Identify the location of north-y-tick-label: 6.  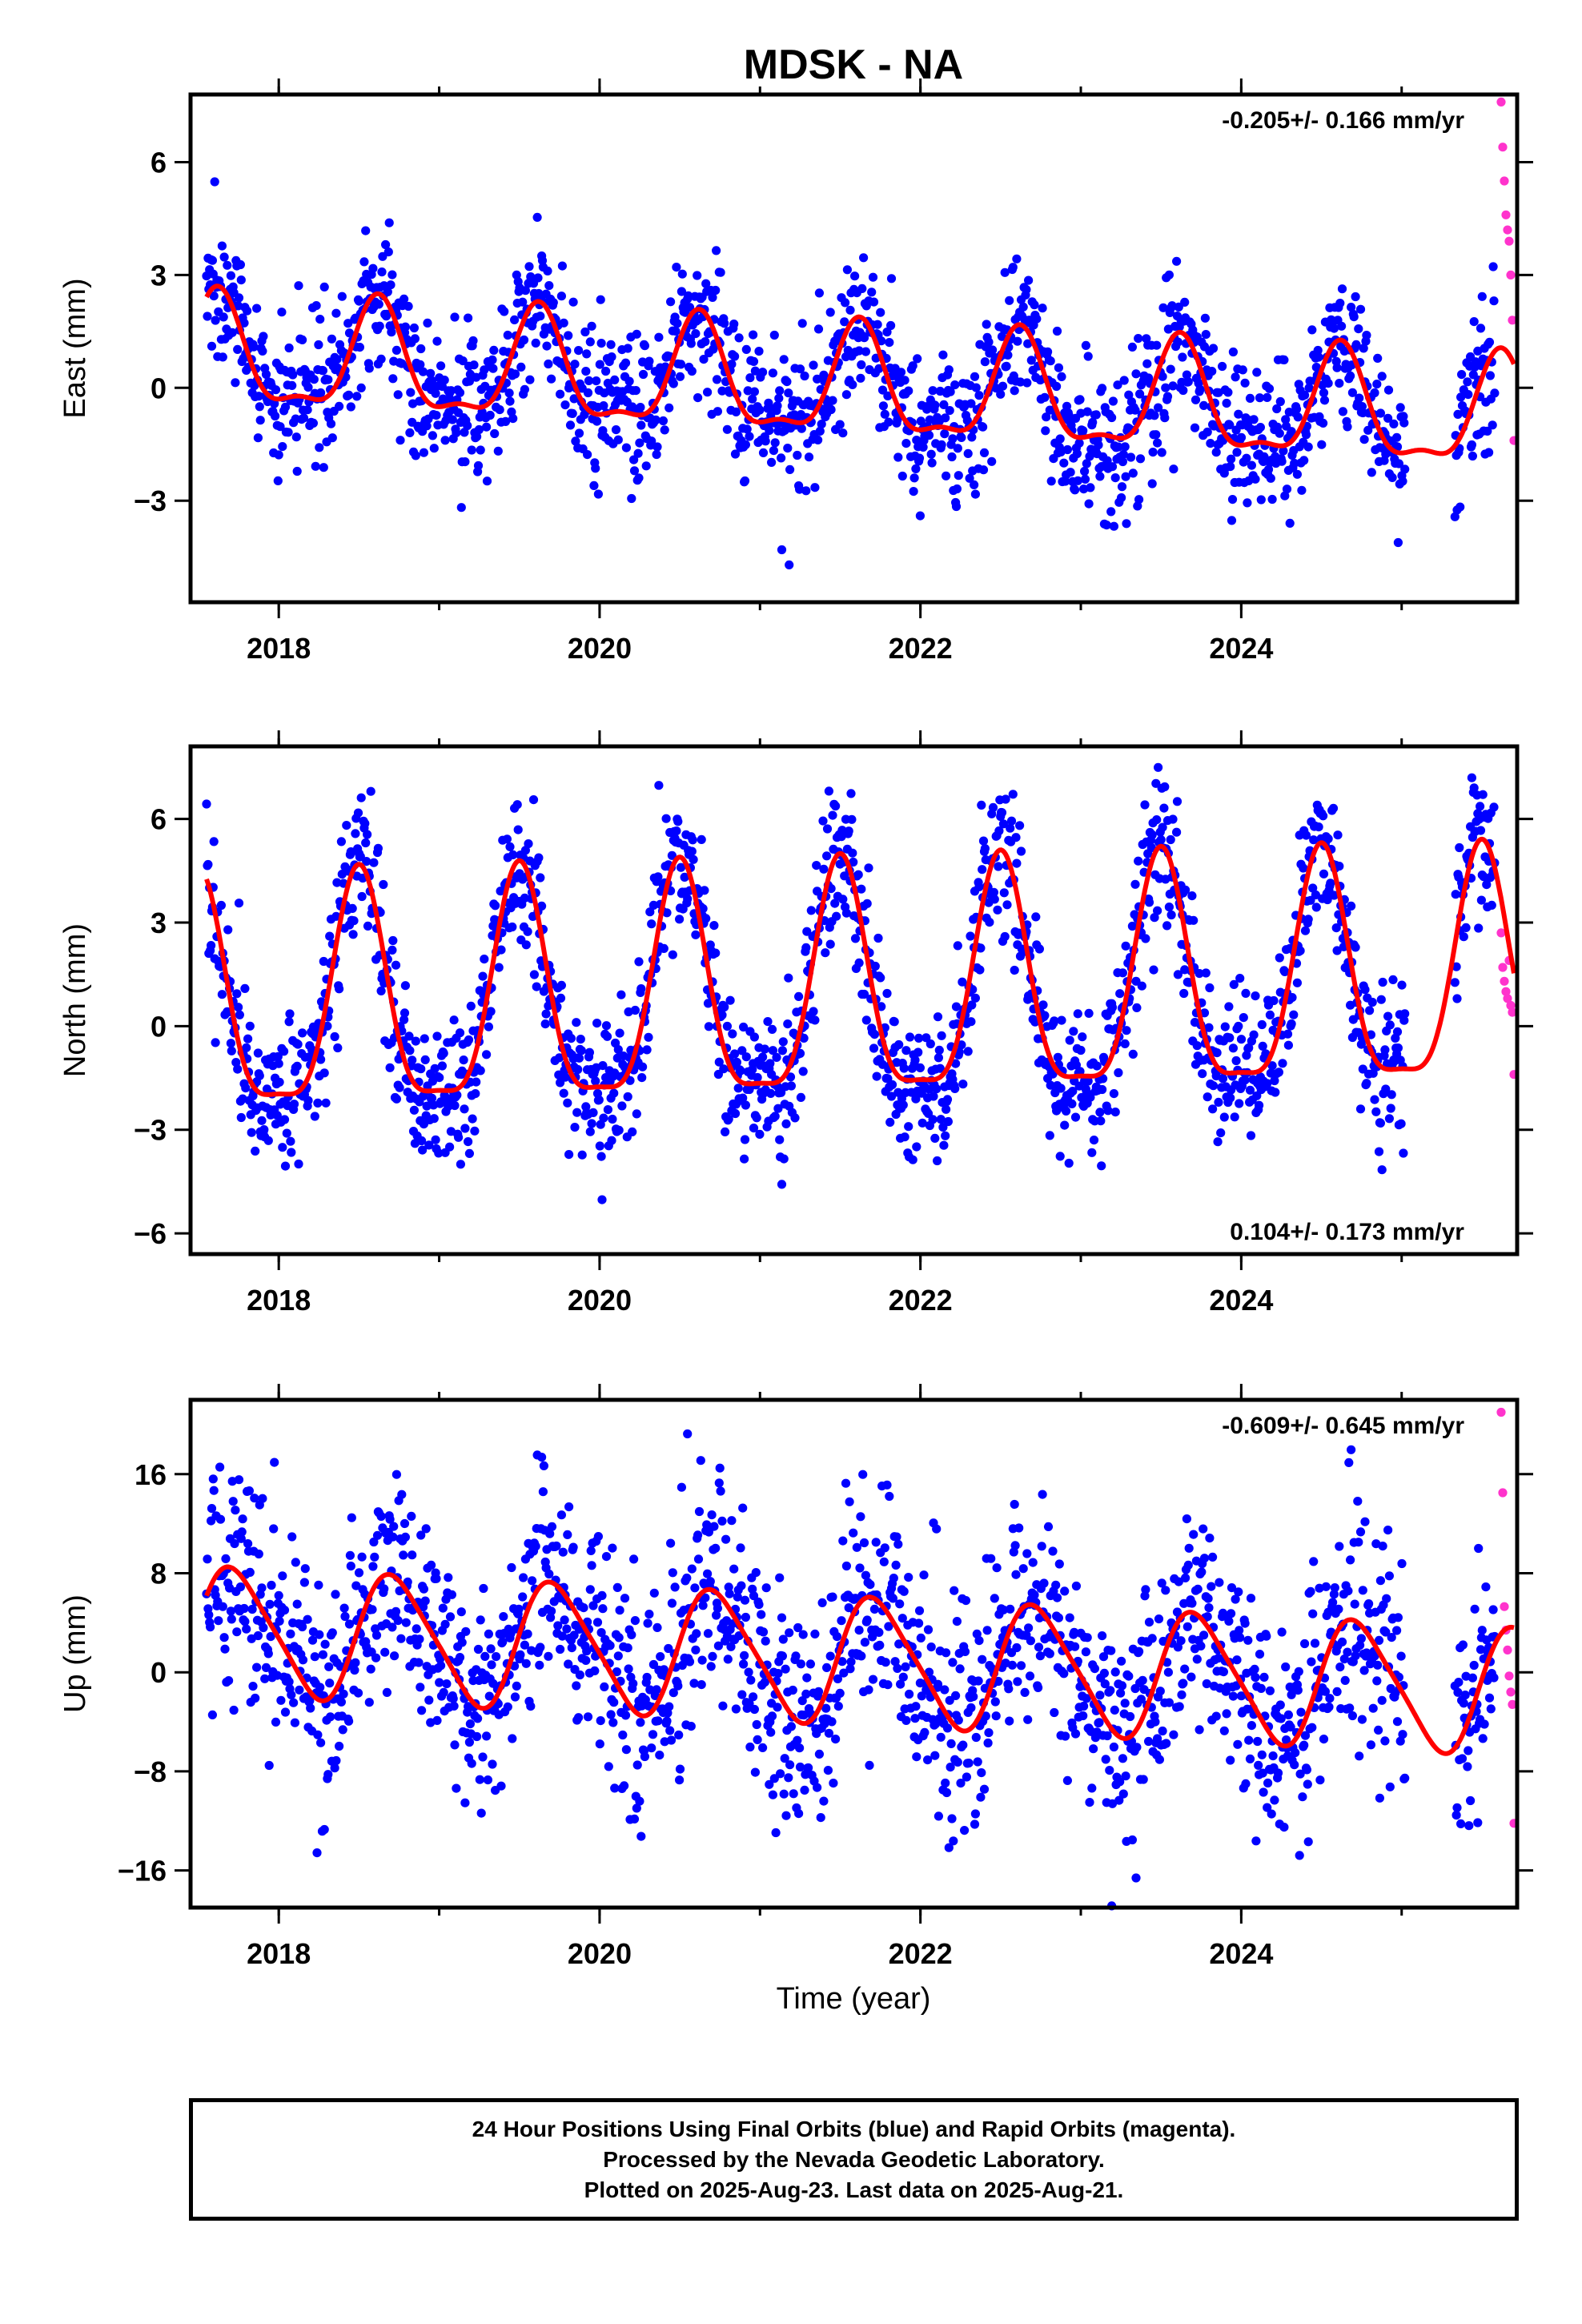
(159, 819).